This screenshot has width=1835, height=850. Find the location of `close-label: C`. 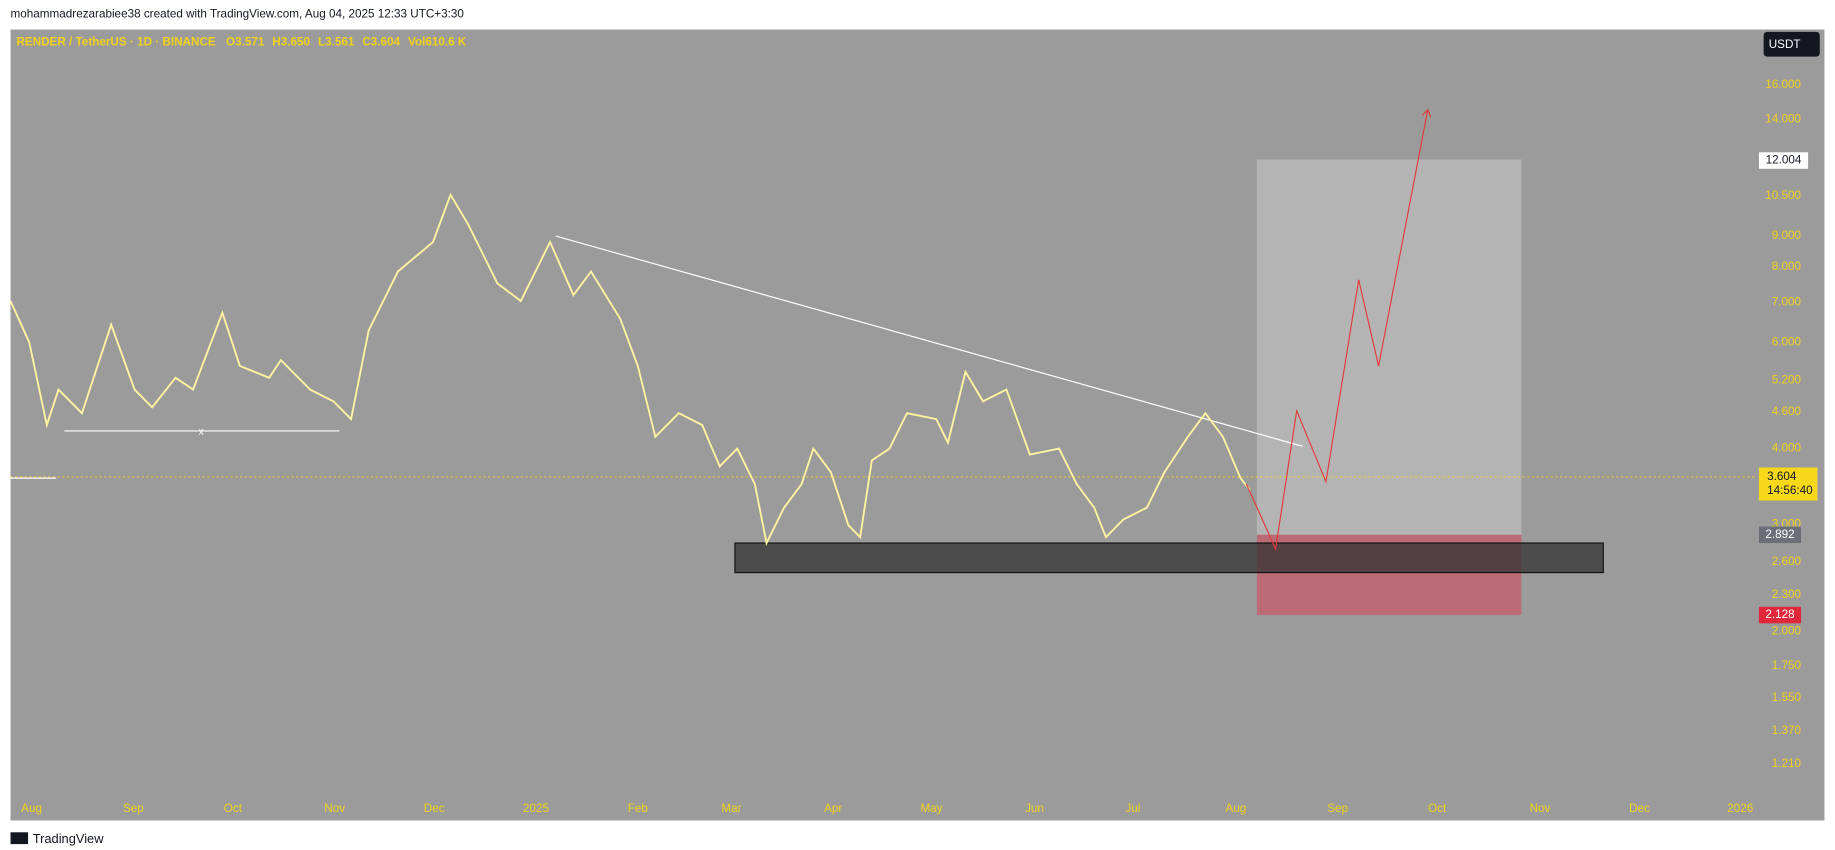

close-label: C is located at coordinates (366, 42).